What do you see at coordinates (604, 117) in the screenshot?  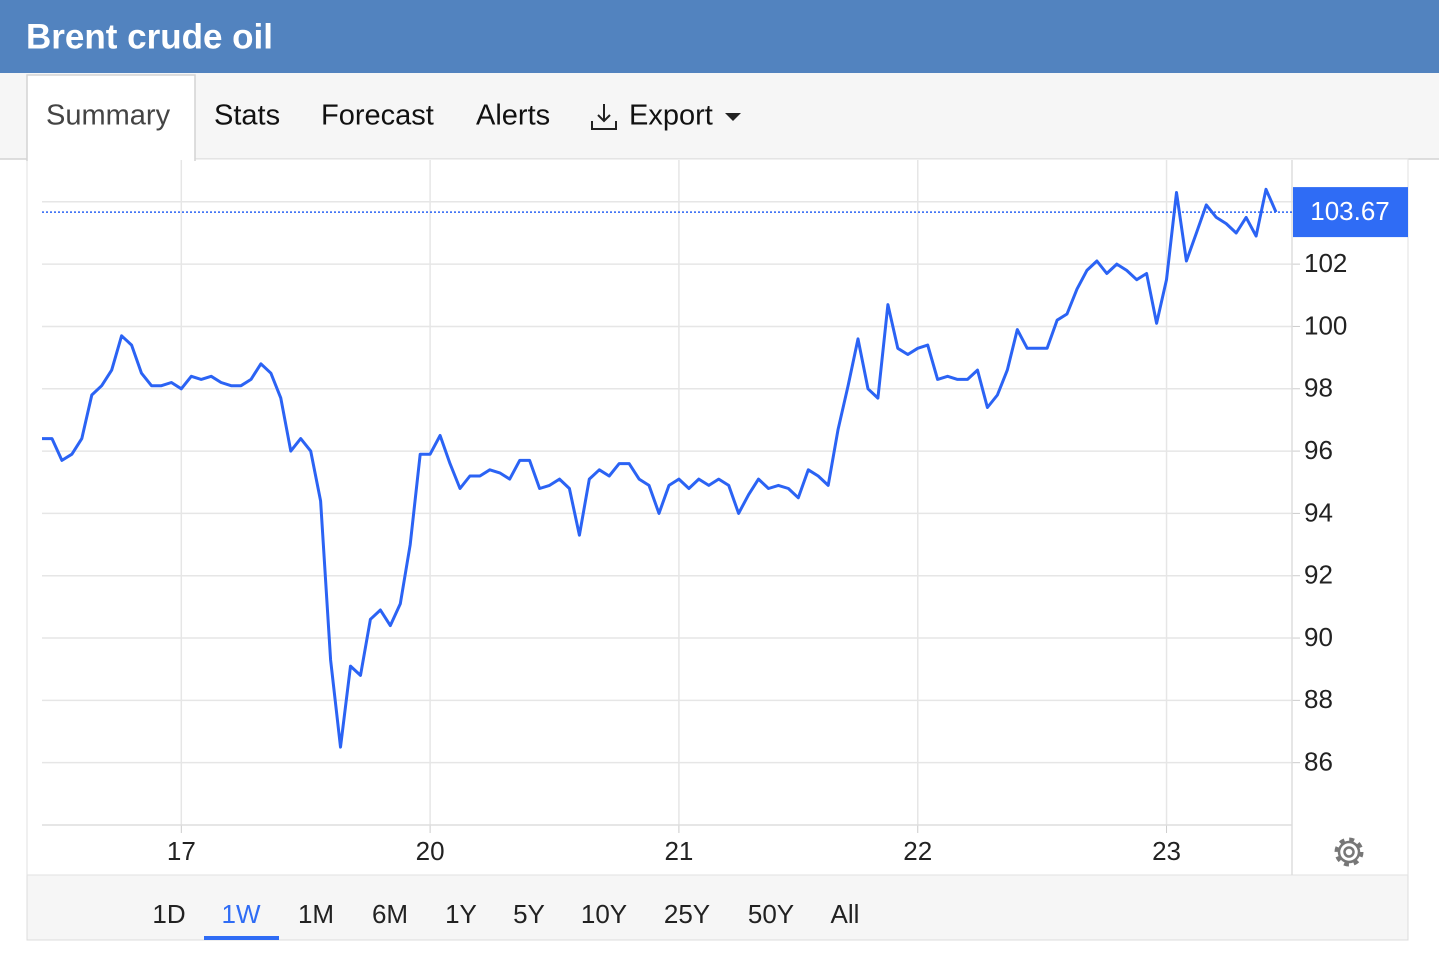 I see `export-icon` at bounding box center [604, 117].